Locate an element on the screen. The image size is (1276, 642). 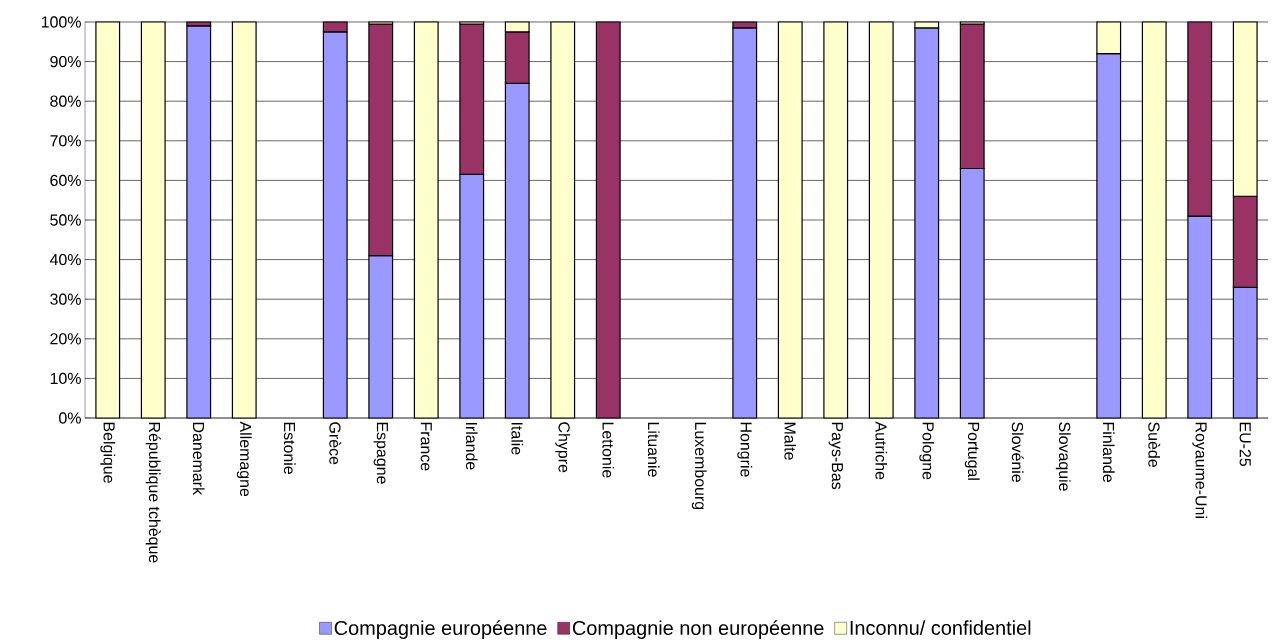
y-tick-label: 90% is located at coordinates (65, 61).